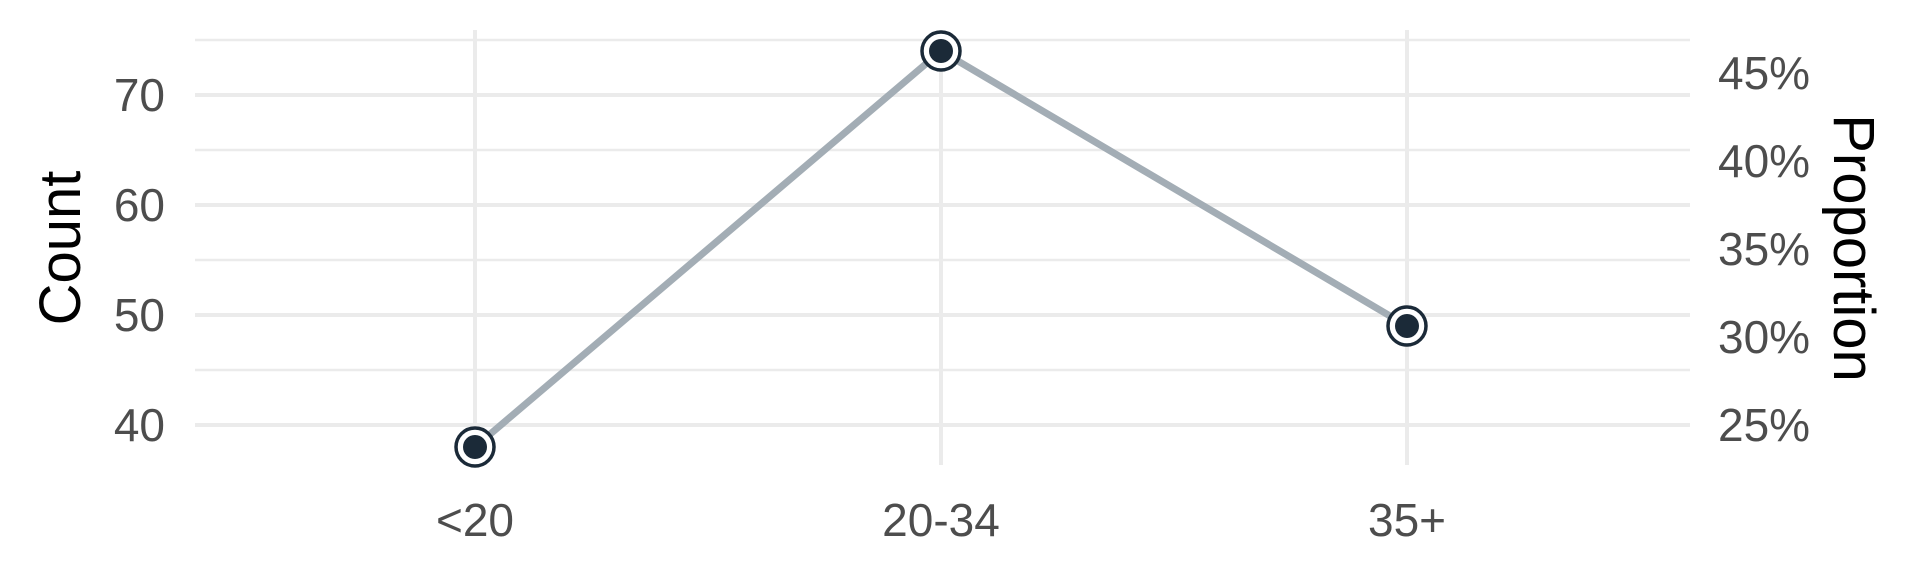  What do you see at coordinates (1764, 73) in the screenshot?
I see `secondary-y-tick-label: 45%` at bounding box center [1764, 73].